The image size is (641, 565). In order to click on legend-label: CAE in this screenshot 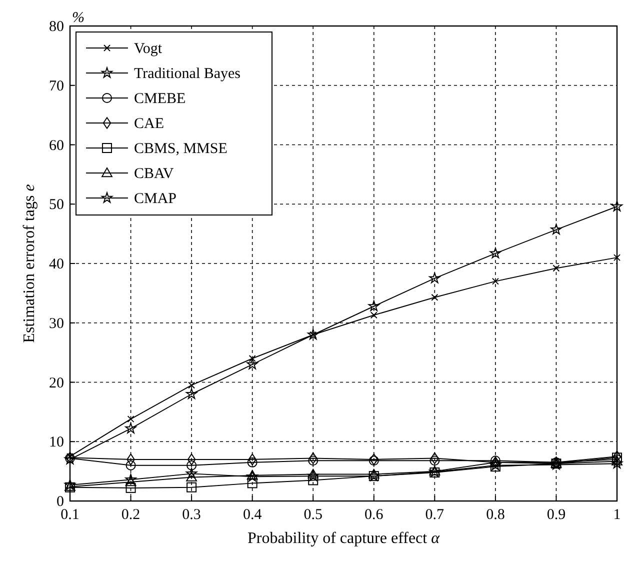, I will do `click(149, 124)`.